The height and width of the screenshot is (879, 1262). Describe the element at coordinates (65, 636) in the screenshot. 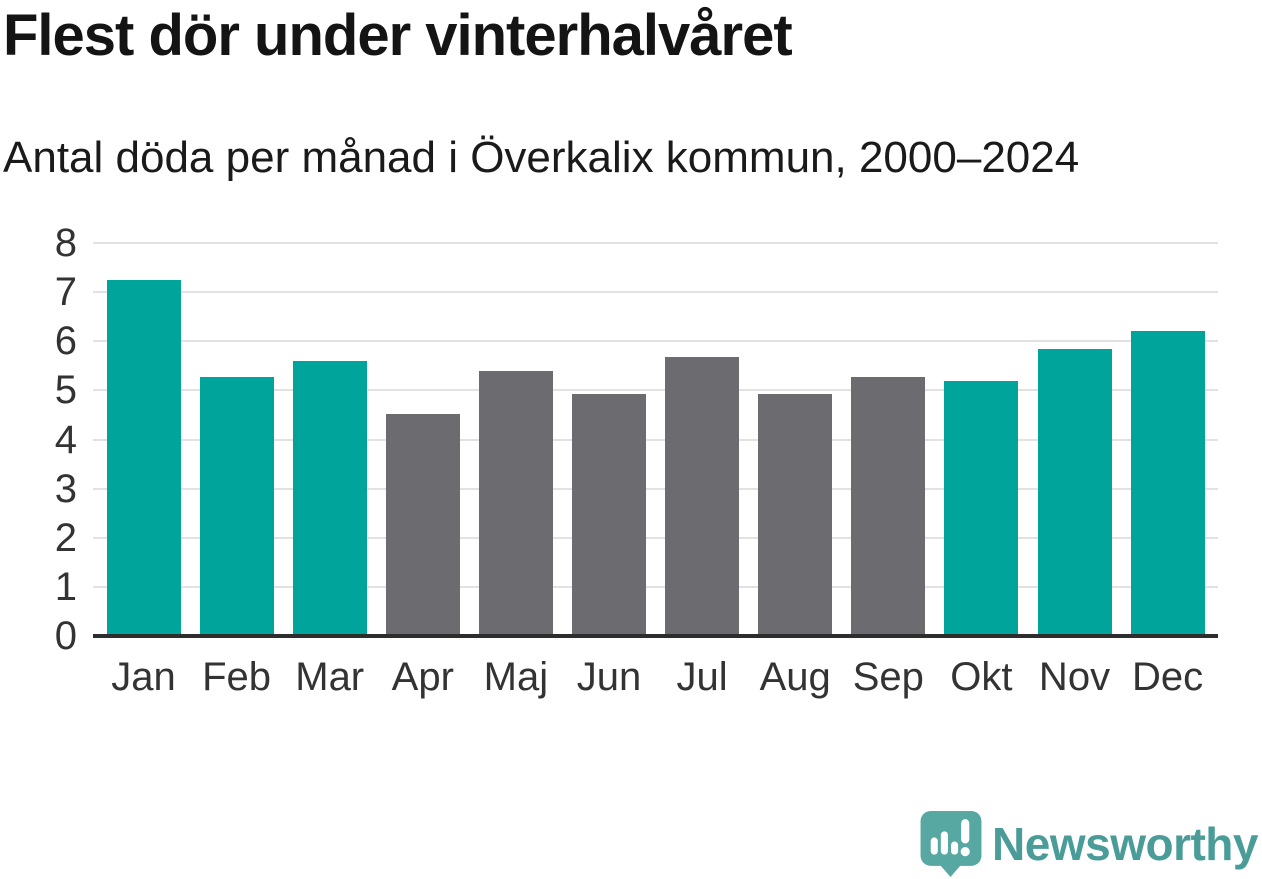

I see `y-tick-label-0: 0` at that location.